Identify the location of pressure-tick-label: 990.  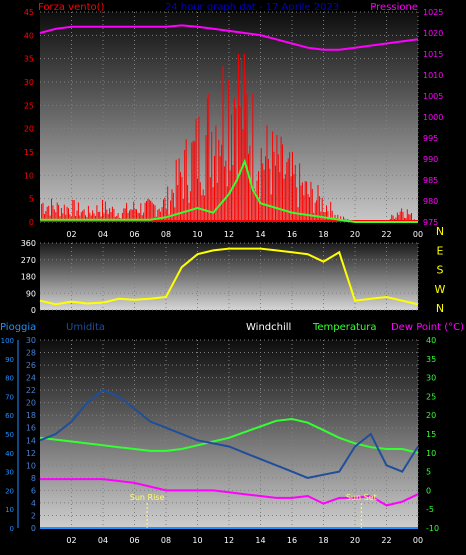
(430, 159).